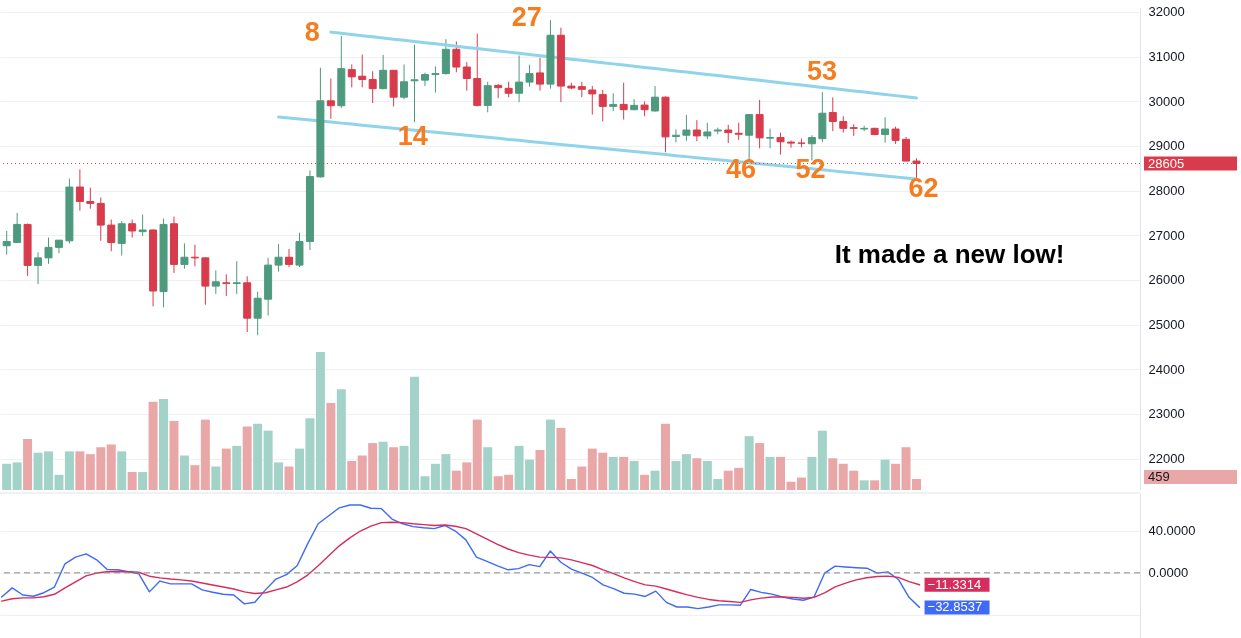  Describe the element at coordinates (949, 253) in the screenshot. I see `annotation: It made a new low!` at that location.